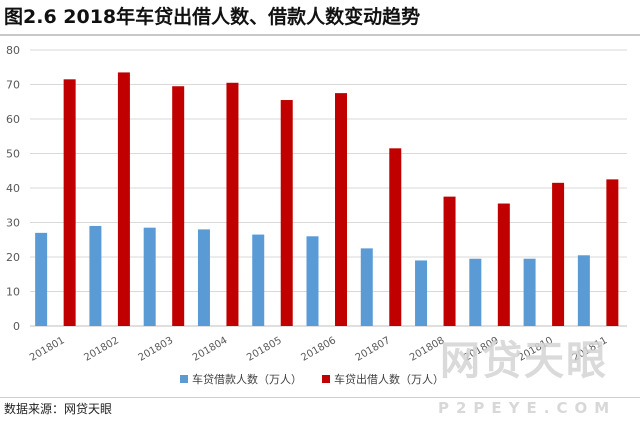 This screenshot has height=424, width=640. I want to click on y-axis-tick-labels: 0 10 20 30 40 50 60 70 80, so click(13, 188).